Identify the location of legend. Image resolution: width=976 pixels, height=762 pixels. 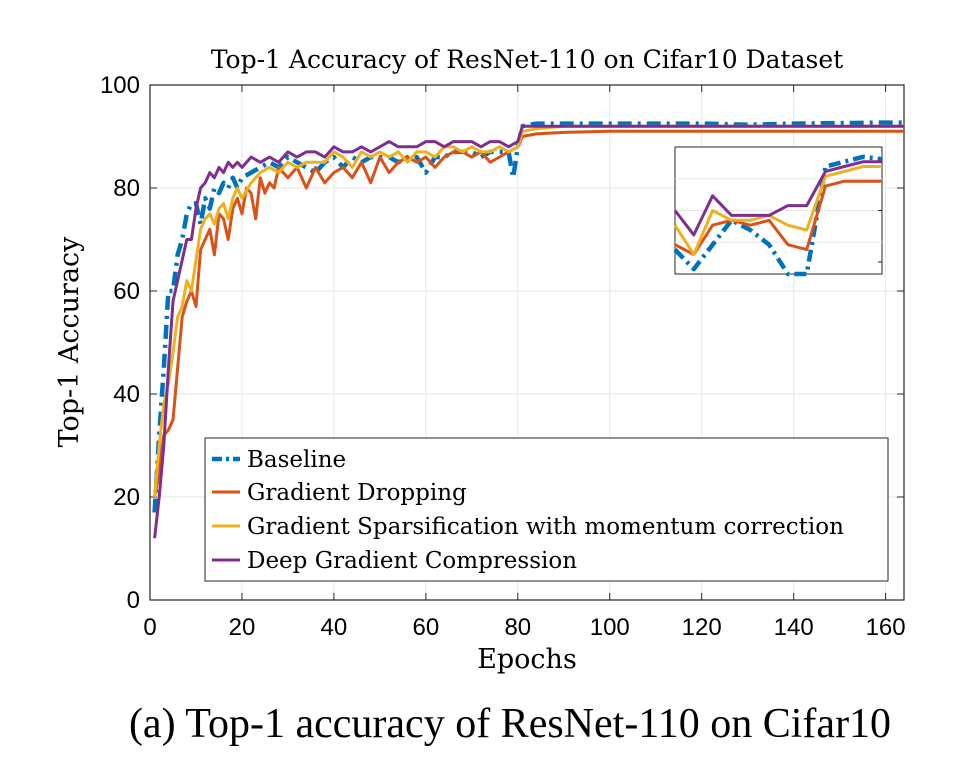
(546, 509).